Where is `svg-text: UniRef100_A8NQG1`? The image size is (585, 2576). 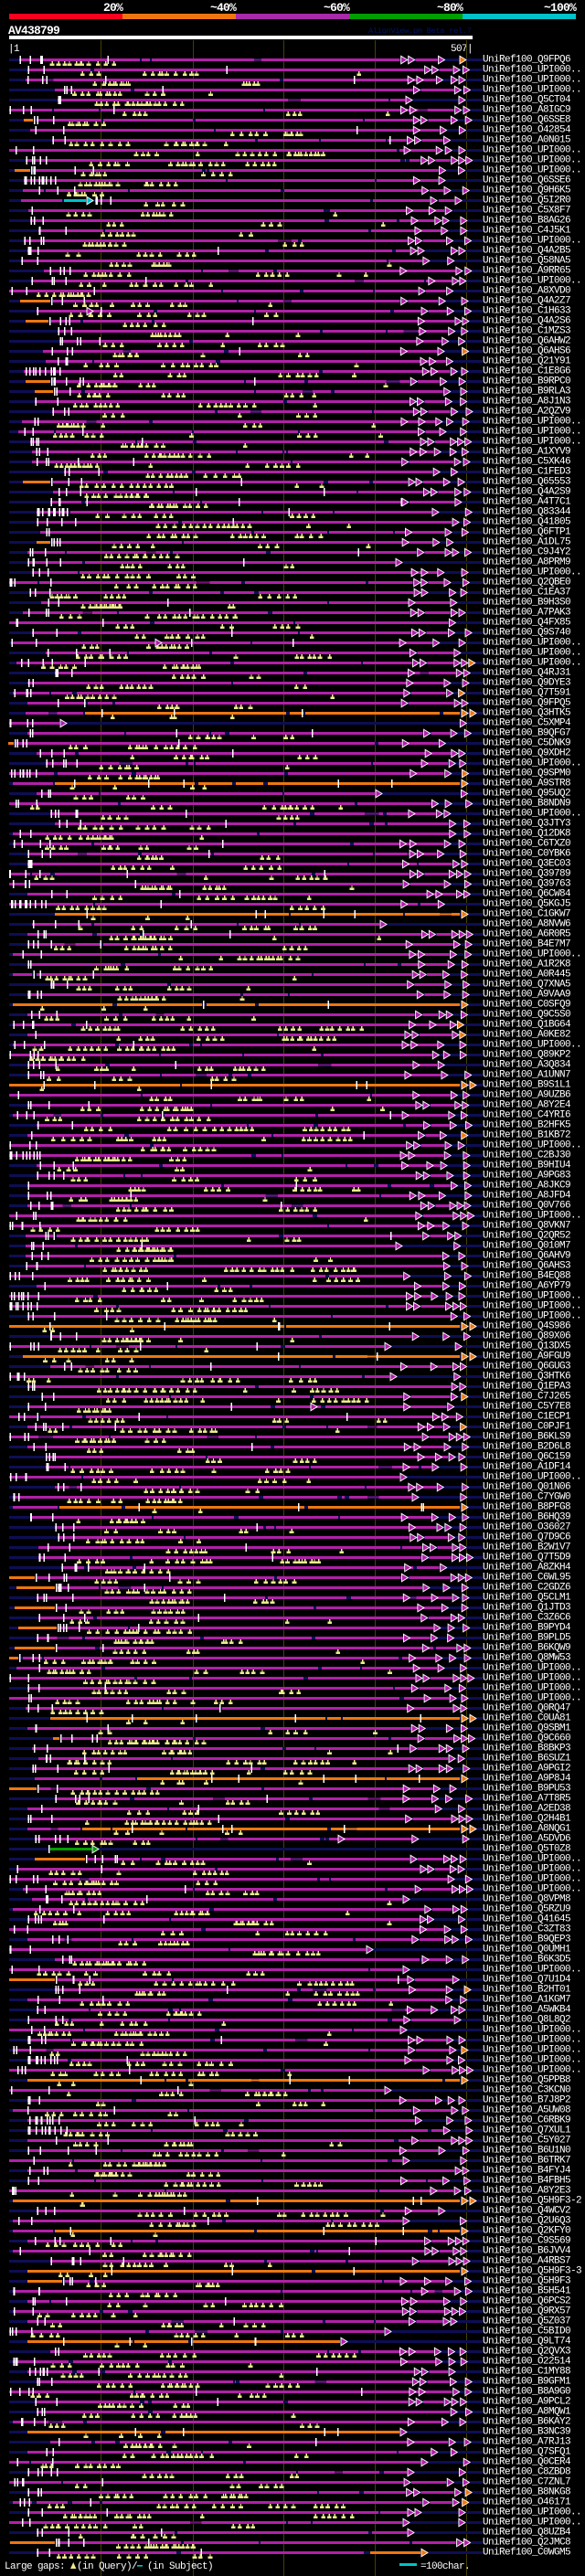 svg-text: UniRef100_A8NQG1 is located at coordinates (527, 1829).